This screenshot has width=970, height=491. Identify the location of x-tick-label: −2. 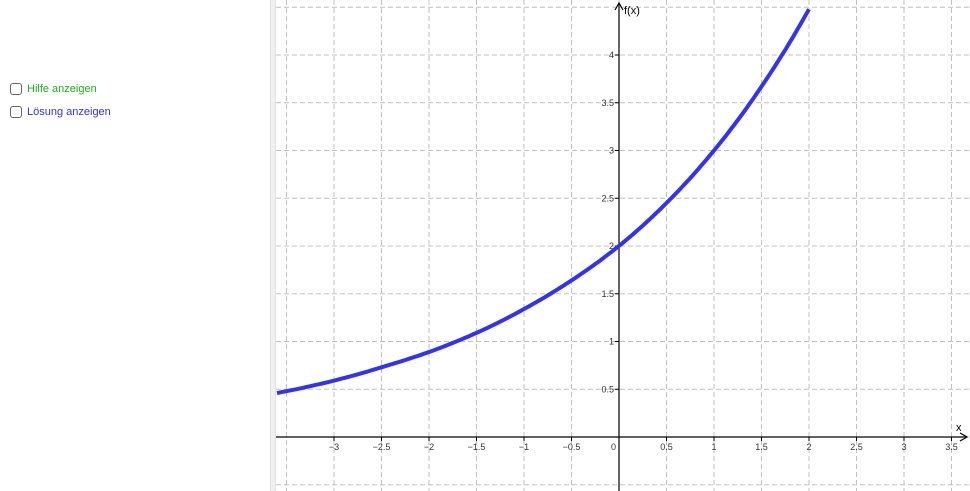
(429, 447).